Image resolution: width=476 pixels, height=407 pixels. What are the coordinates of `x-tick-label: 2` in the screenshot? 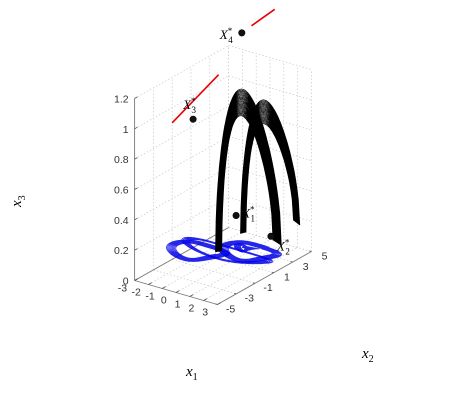 It's located at (191, 308).